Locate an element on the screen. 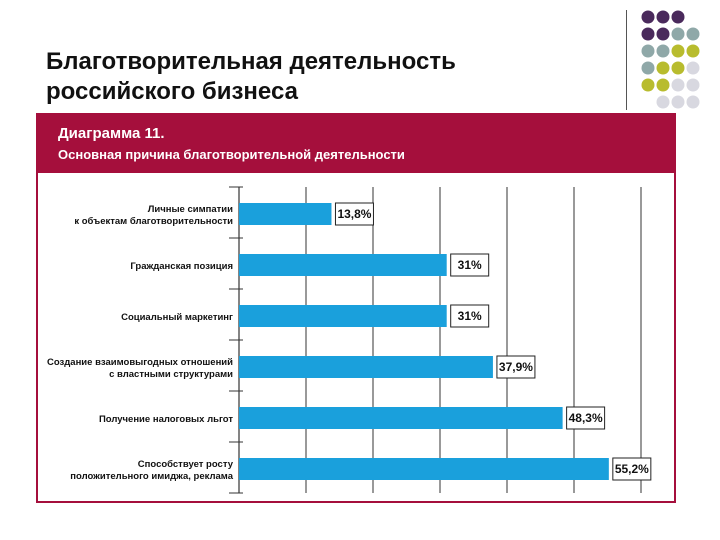 The height and width of the screenshot is (540, 720). category-label: Социальный маркетинг is located at coordinates (177, 317).